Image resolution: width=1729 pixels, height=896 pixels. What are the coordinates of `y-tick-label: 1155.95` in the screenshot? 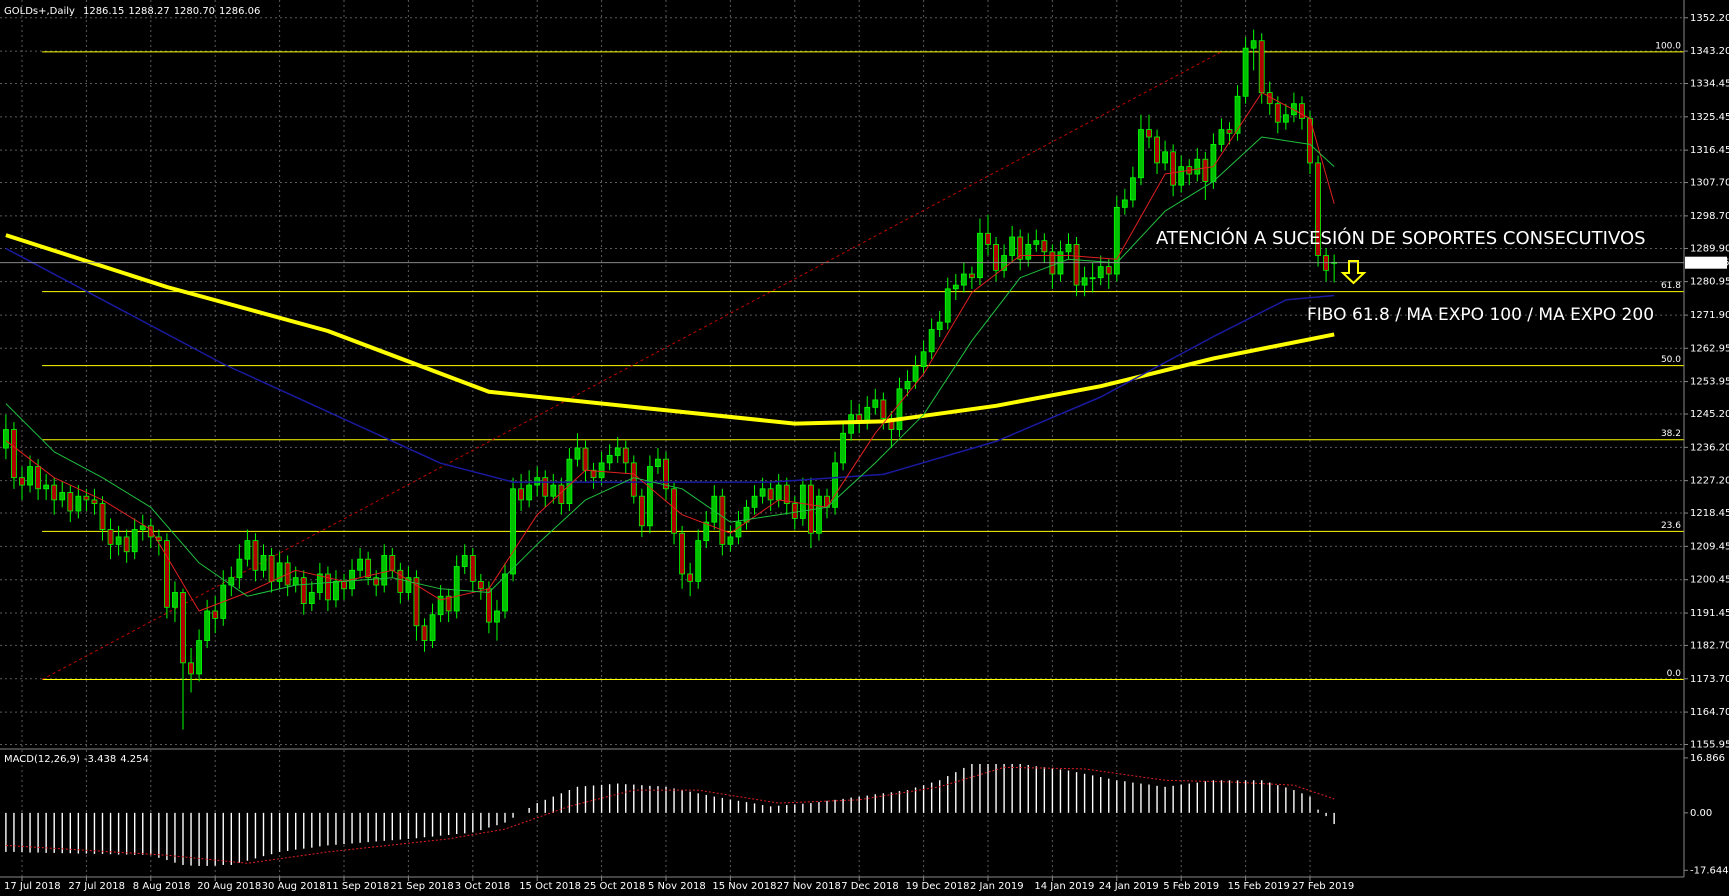 It's located at (1709, 744).